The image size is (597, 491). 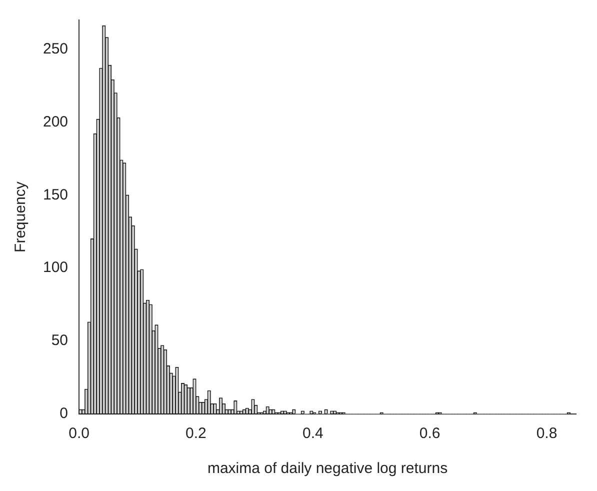 What do you see at coordinates (79, 433) in the screenshot?
I see `x-tick-label: 0.0` at bounding box center [79, 433].